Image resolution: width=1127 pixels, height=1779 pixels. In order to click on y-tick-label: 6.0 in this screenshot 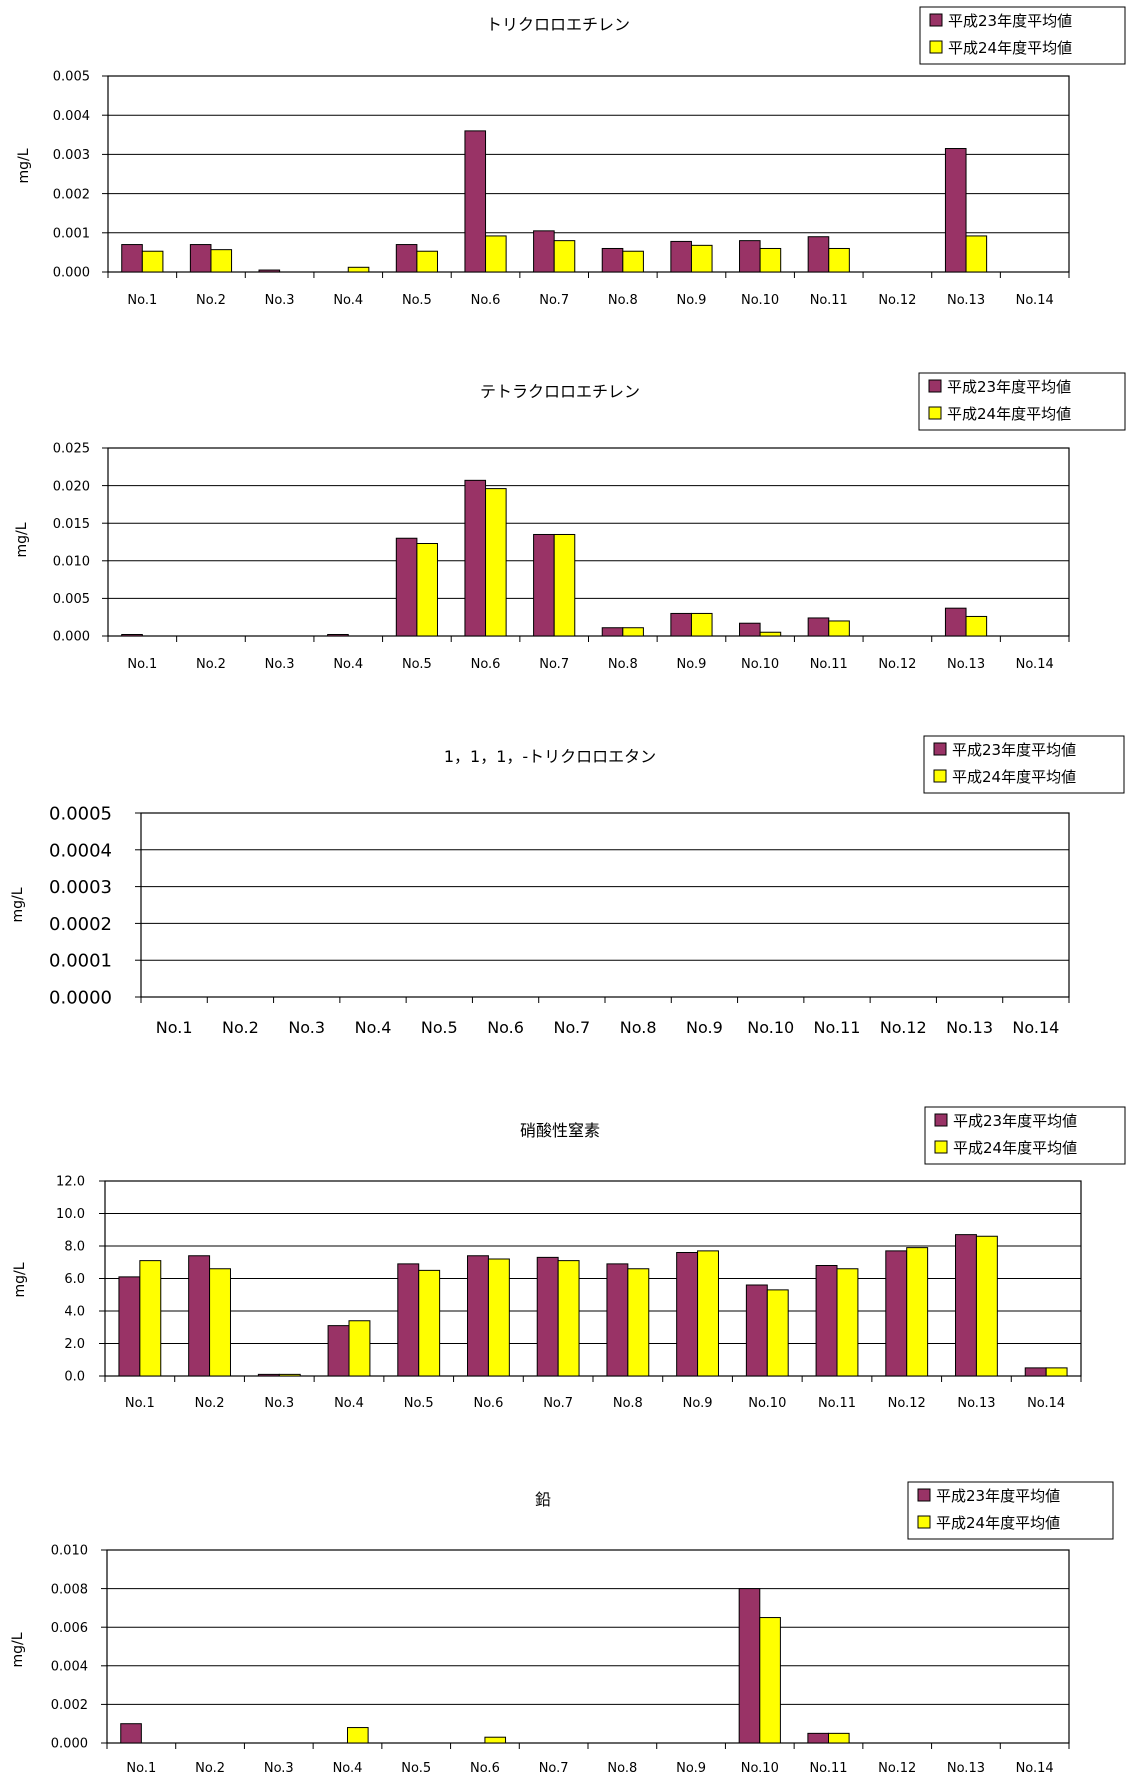, I will do `click(74, 1279)`.